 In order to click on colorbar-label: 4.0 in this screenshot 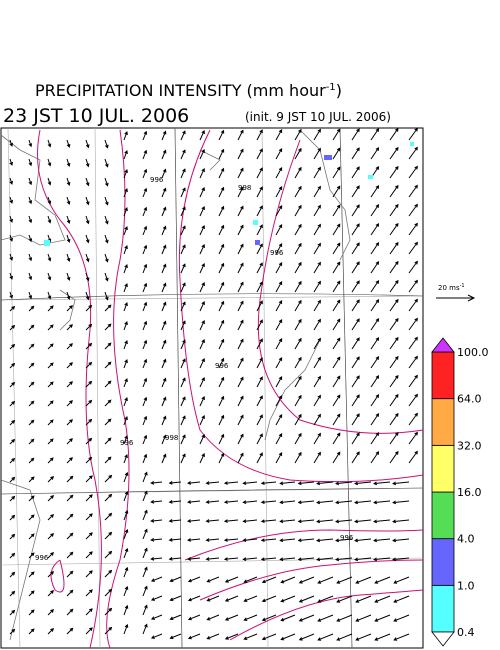, I will do `click(466, 539)`.